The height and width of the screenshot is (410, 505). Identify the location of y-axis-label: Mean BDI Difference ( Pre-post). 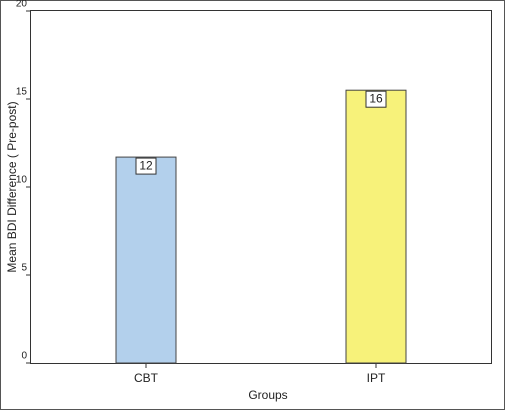
(12, 186).